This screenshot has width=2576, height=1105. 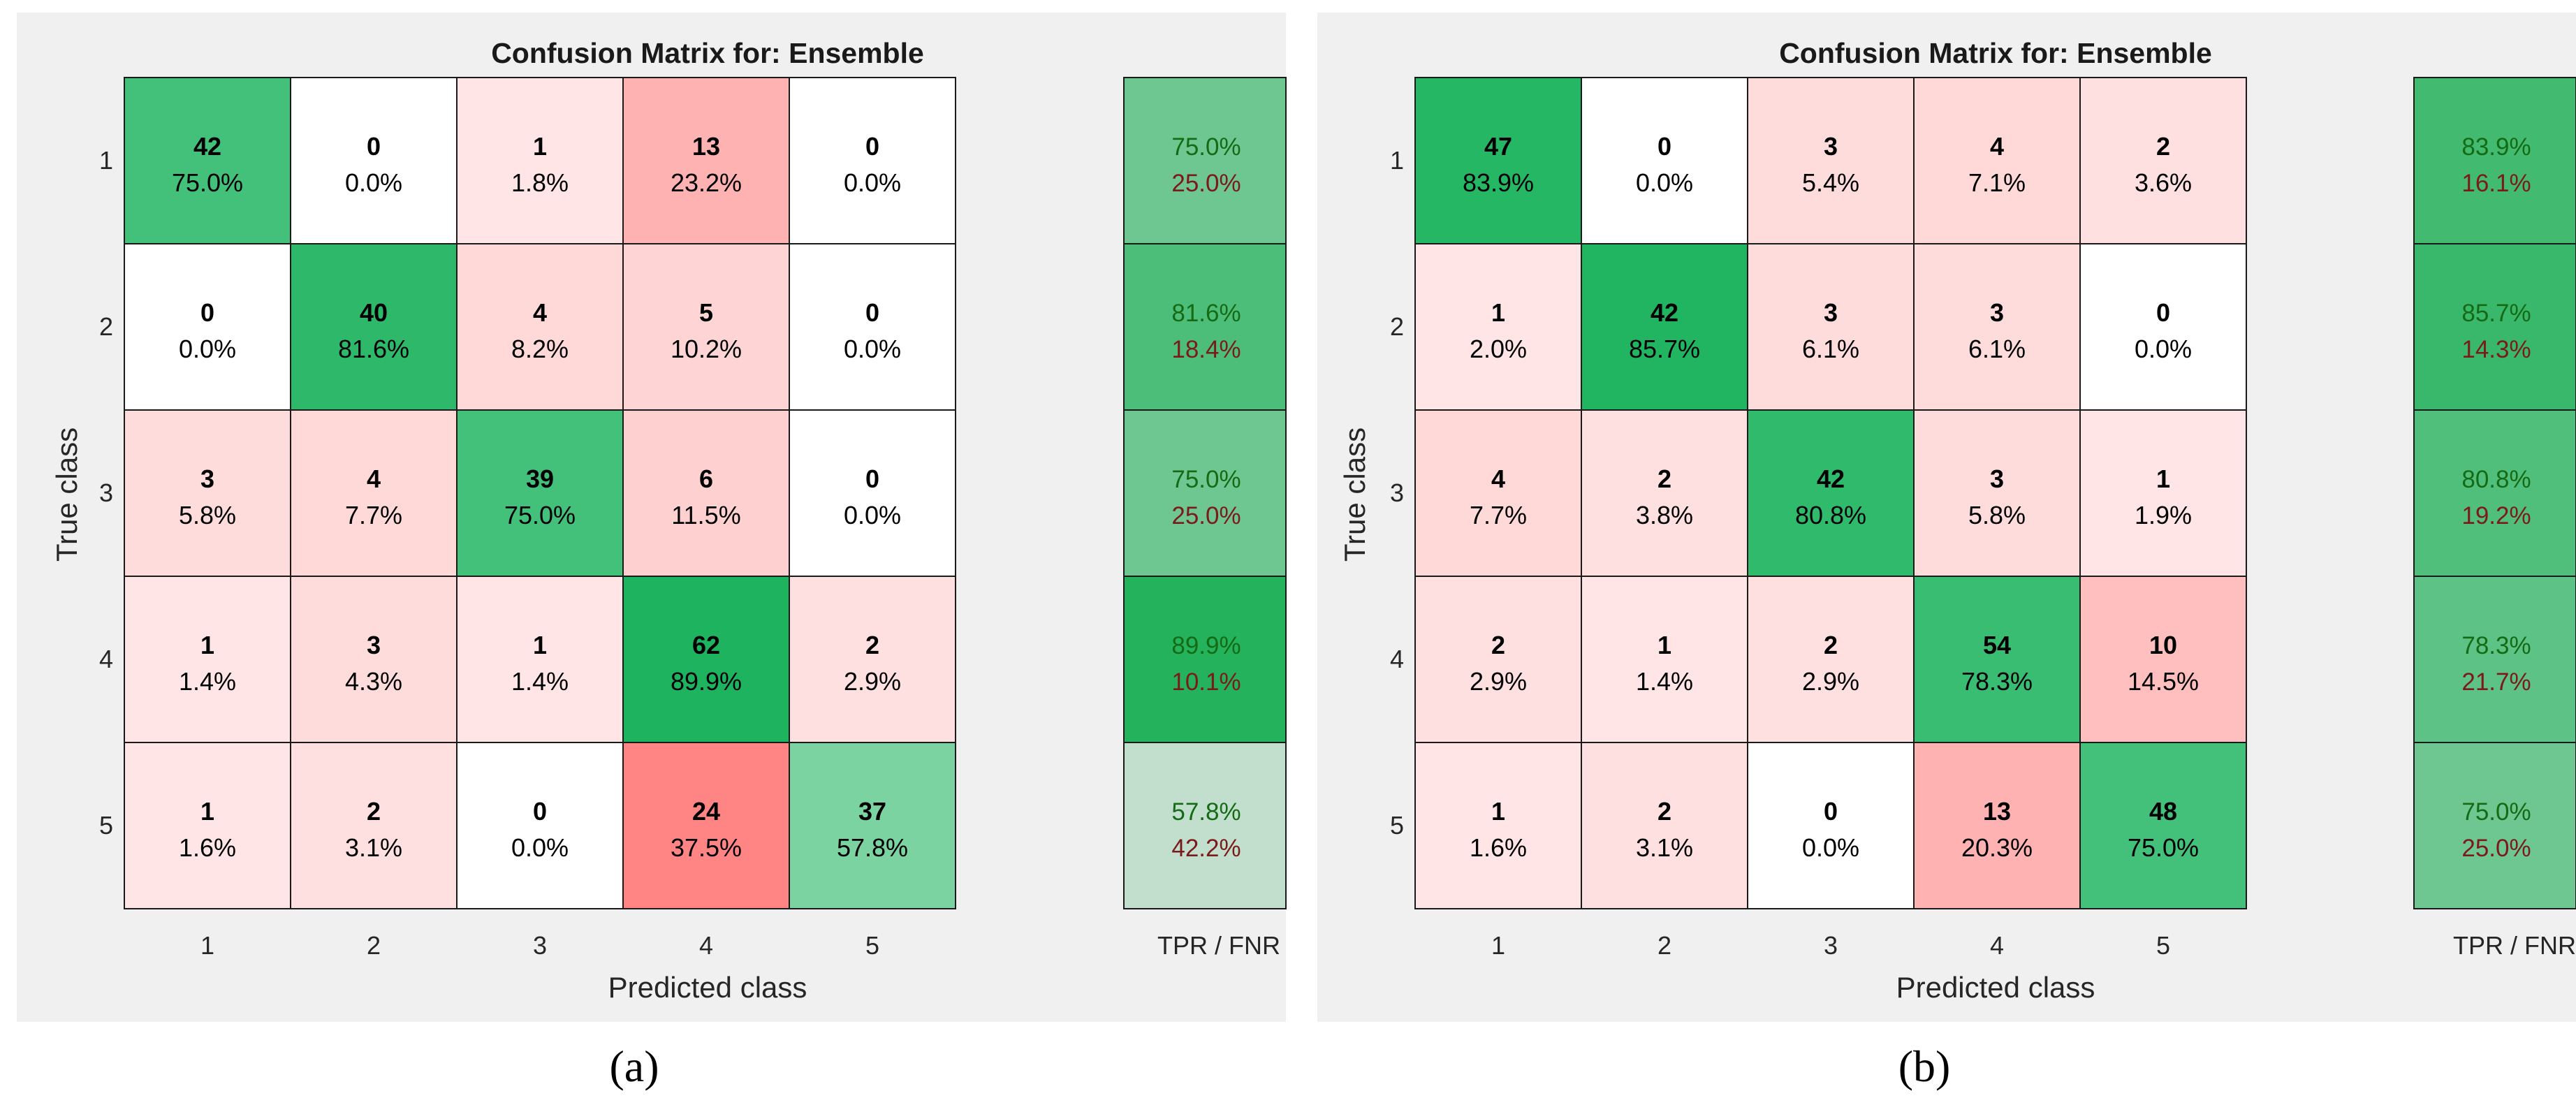 I want to click on panel-b-cell-r4-c5, so click(x=2163, y=659).